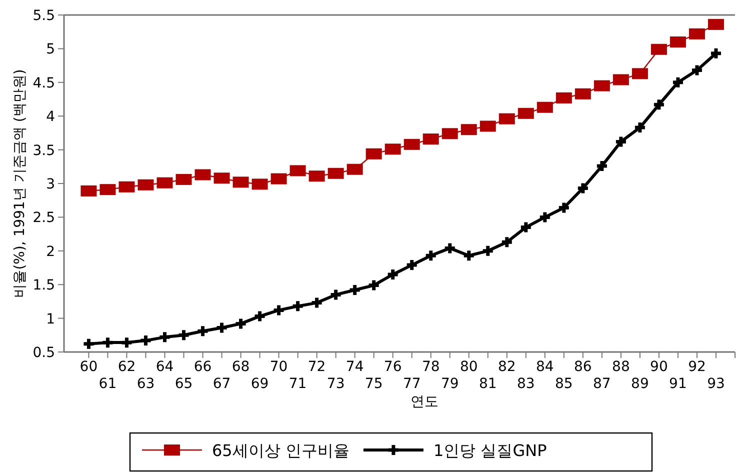  I want to click on x-tick-label: 65, so click(183, 384).